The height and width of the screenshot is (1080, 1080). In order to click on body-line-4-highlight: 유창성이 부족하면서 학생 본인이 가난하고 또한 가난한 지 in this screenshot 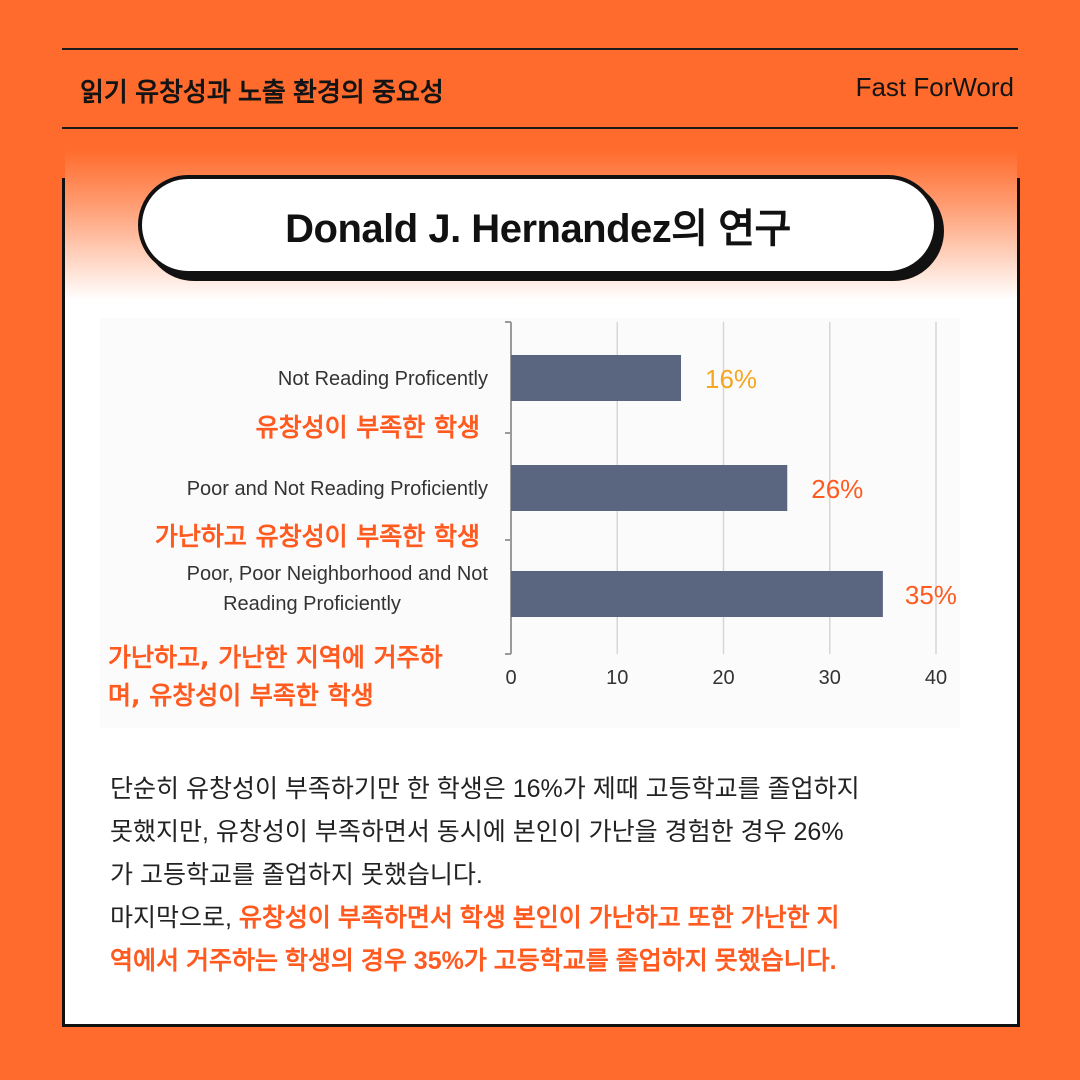, I will do `click(539, 918)`.